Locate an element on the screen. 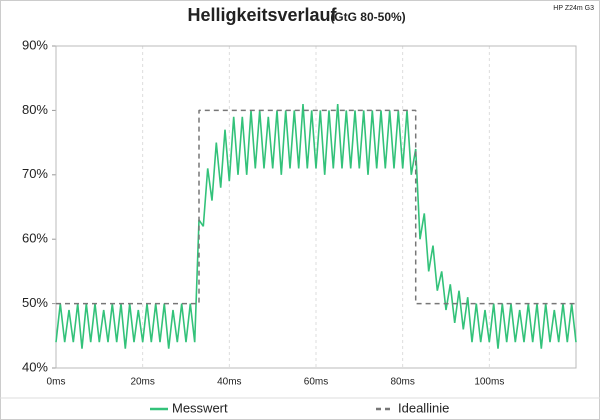 The height and width of the screenshot is (420, 600). annotation: HP Z24m G3 is located at coordinates (573, 8).